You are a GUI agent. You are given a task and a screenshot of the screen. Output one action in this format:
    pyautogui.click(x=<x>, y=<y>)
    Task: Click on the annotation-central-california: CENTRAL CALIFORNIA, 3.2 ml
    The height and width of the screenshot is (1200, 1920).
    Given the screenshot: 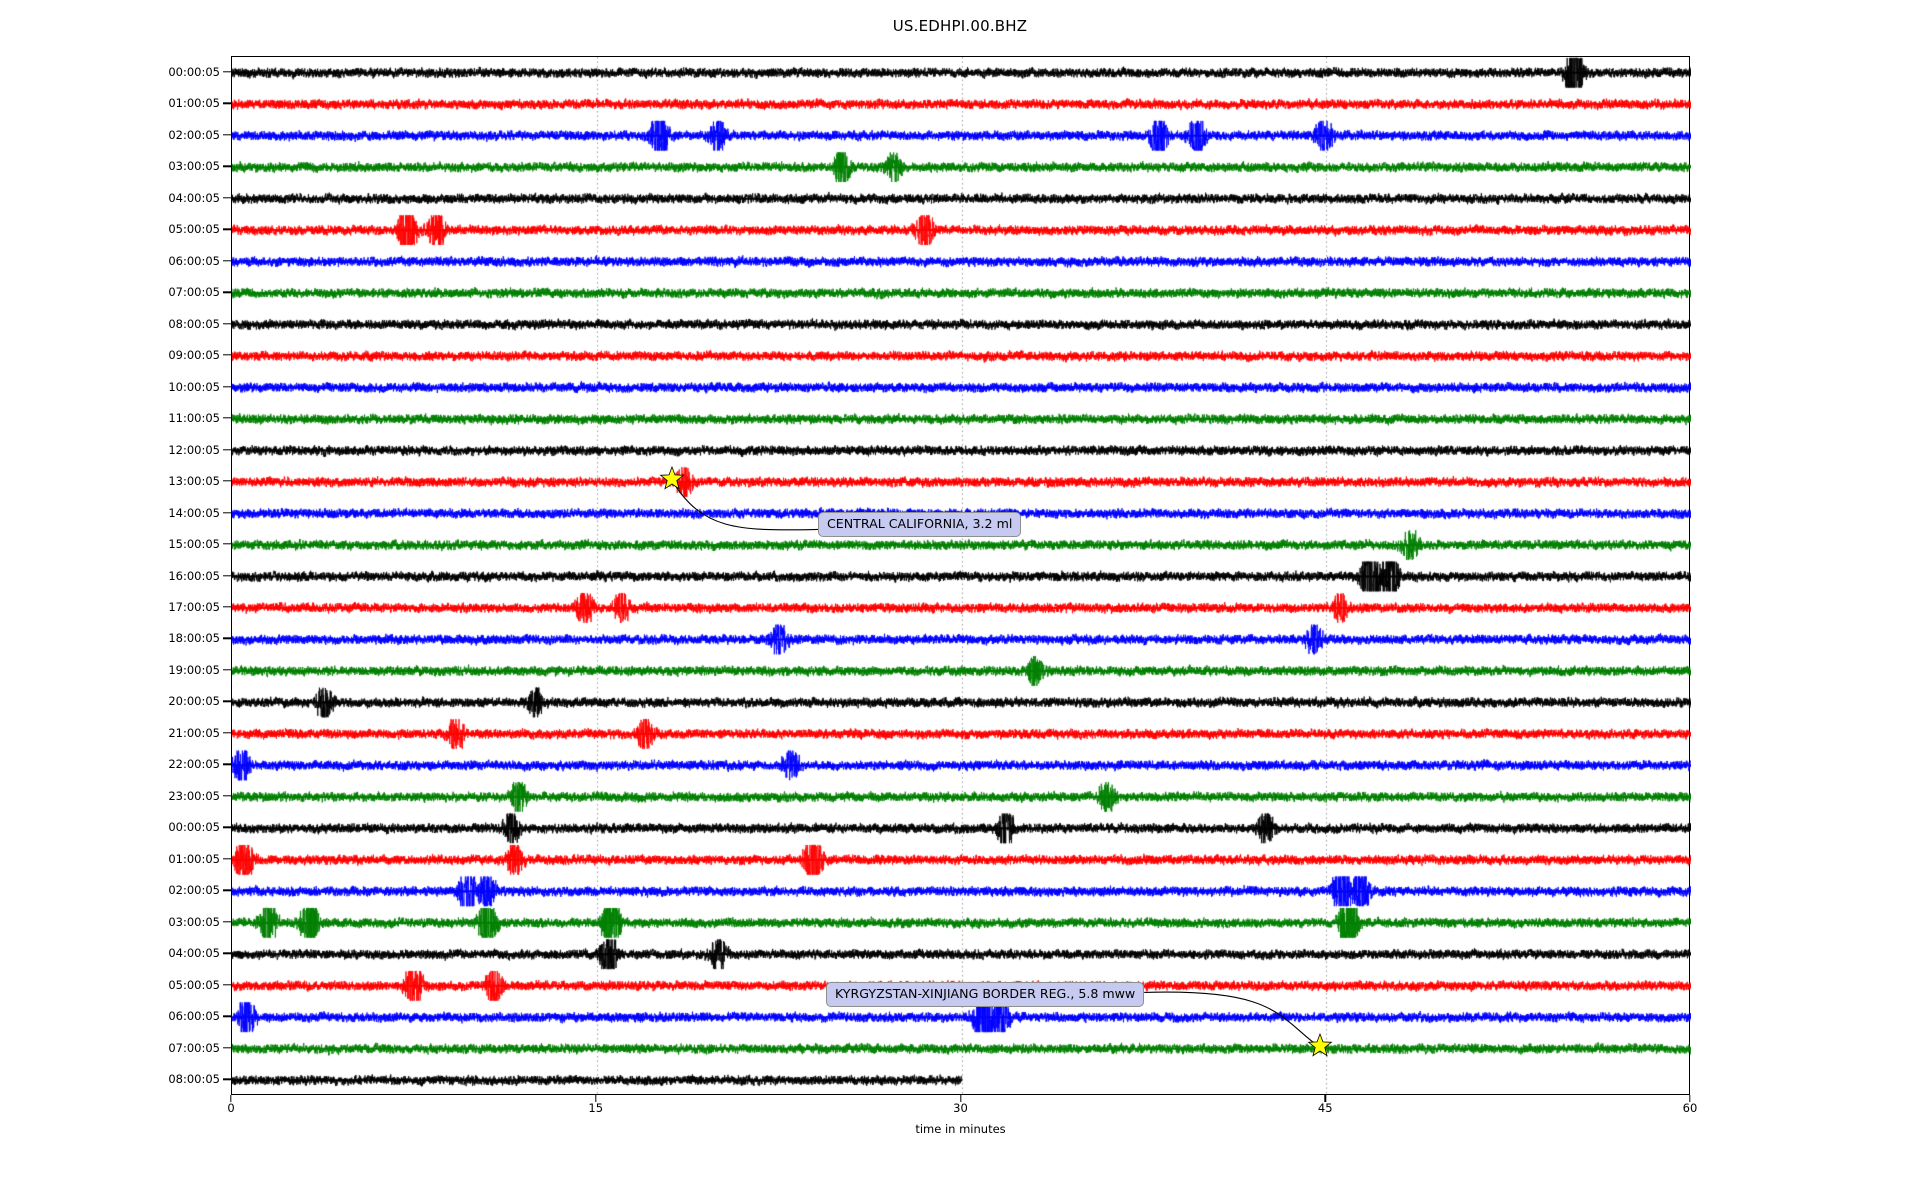 What is the action you would take?
    pyautogui.click(x=920, y=524)
    